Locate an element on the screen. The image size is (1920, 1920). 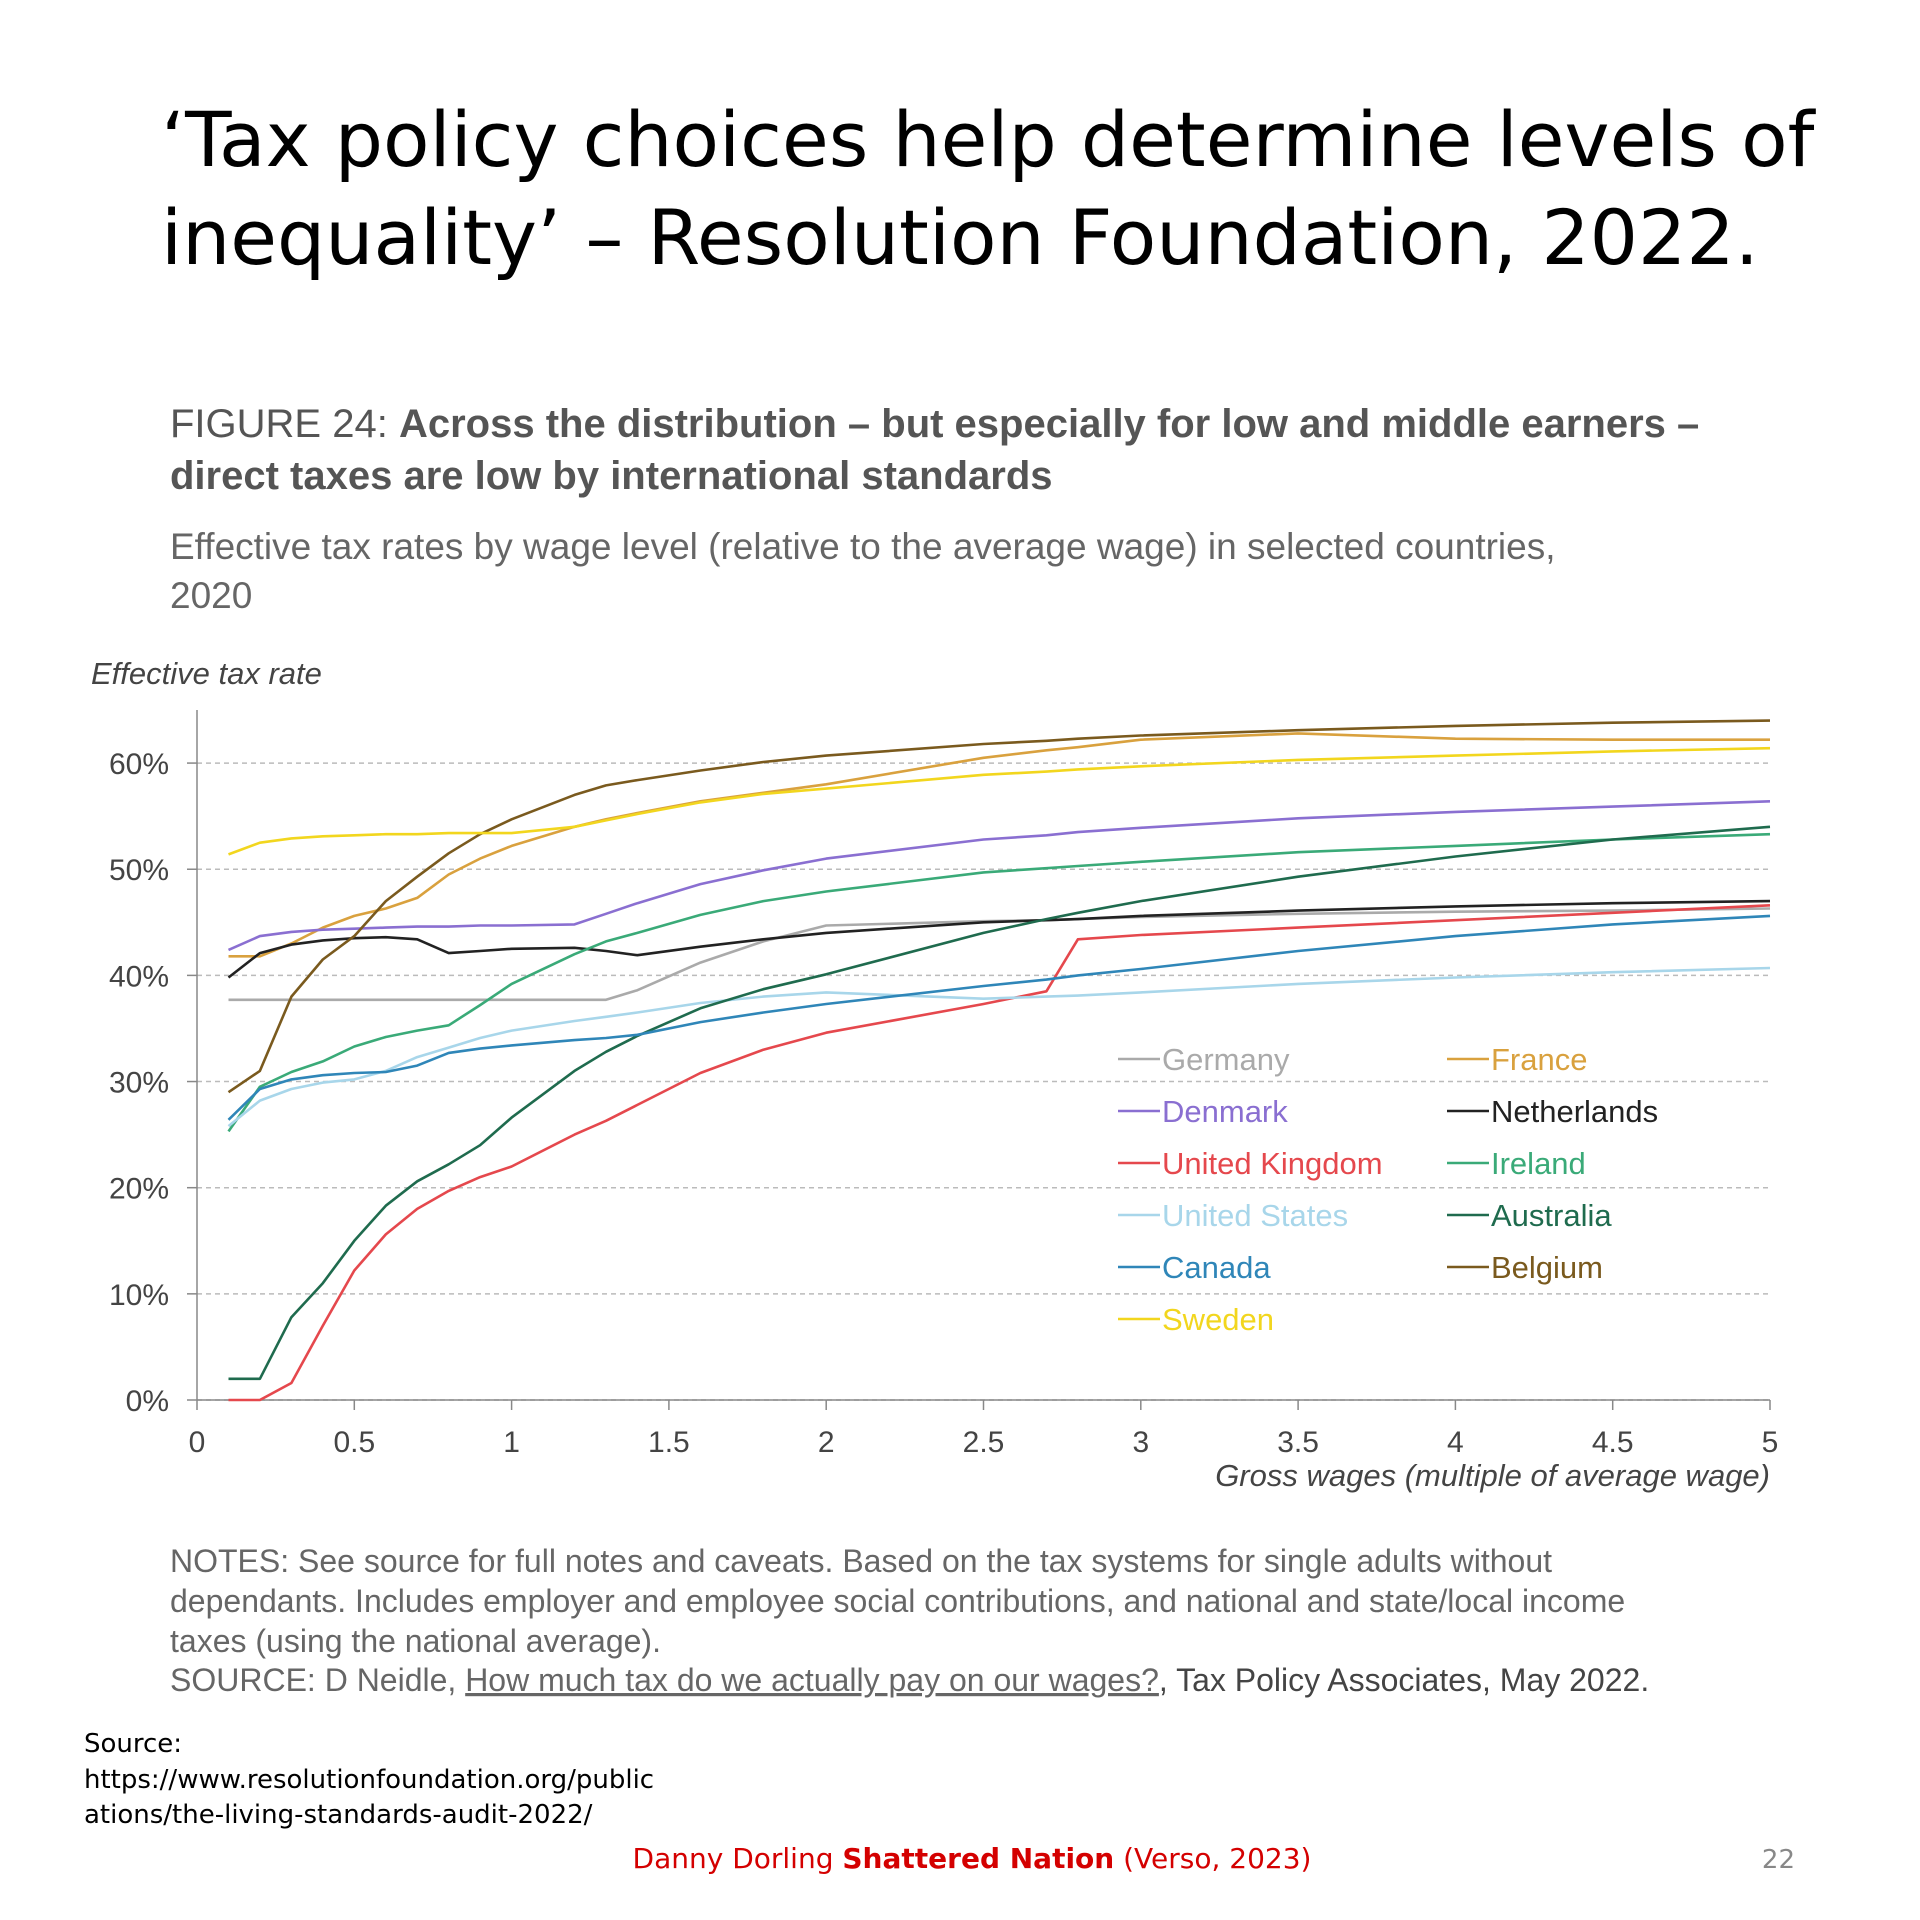
y-tick-label: 60% is located at coordinates (139, 764).